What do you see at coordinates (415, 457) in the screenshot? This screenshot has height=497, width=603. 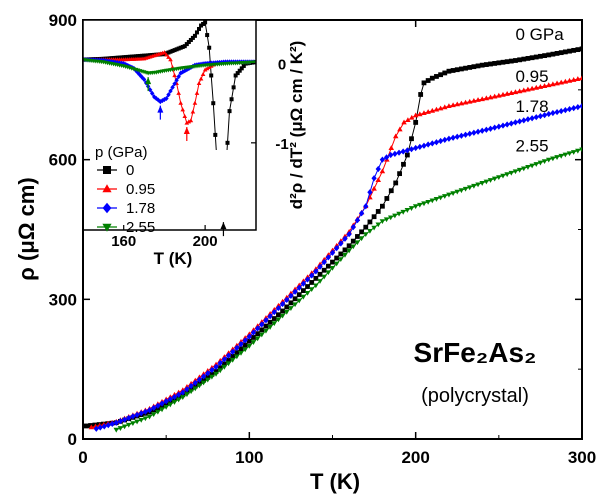 I see `main-x-tick-label: 200` at bounding box center [415, 457].